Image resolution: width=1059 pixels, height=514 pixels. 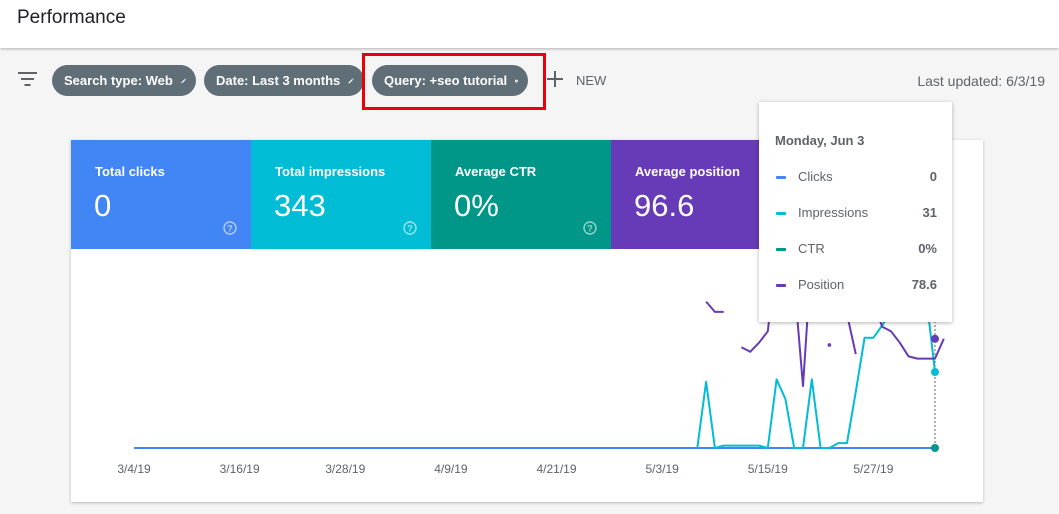 I want to click on tooltip-date: Monday, Jun 3, so click(x=820, y=140).